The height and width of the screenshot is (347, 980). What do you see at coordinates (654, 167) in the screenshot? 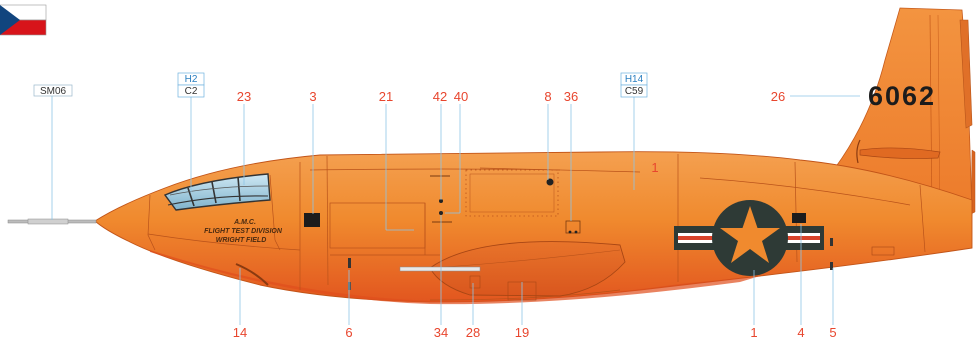
I see `callout-1-body: 1` at bounding box center [654, 167].